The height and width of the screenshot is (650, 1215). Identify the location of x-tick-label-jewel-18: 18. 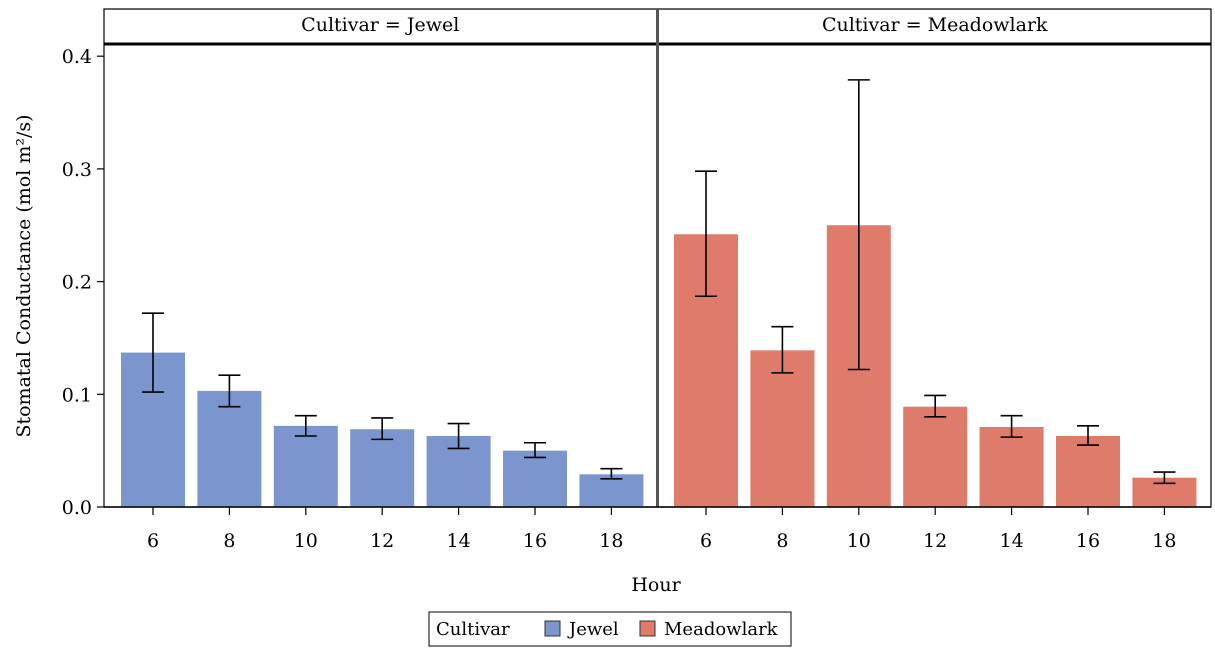
(611, 541).